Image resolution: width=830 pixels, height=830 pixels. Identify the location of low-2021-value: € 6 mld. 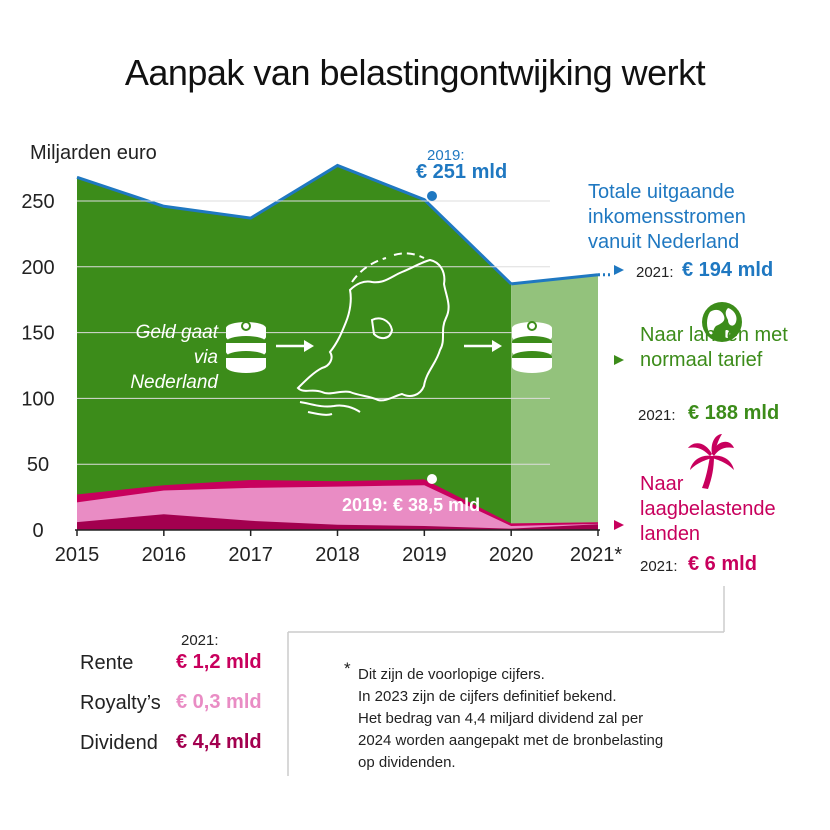
(722, 564).